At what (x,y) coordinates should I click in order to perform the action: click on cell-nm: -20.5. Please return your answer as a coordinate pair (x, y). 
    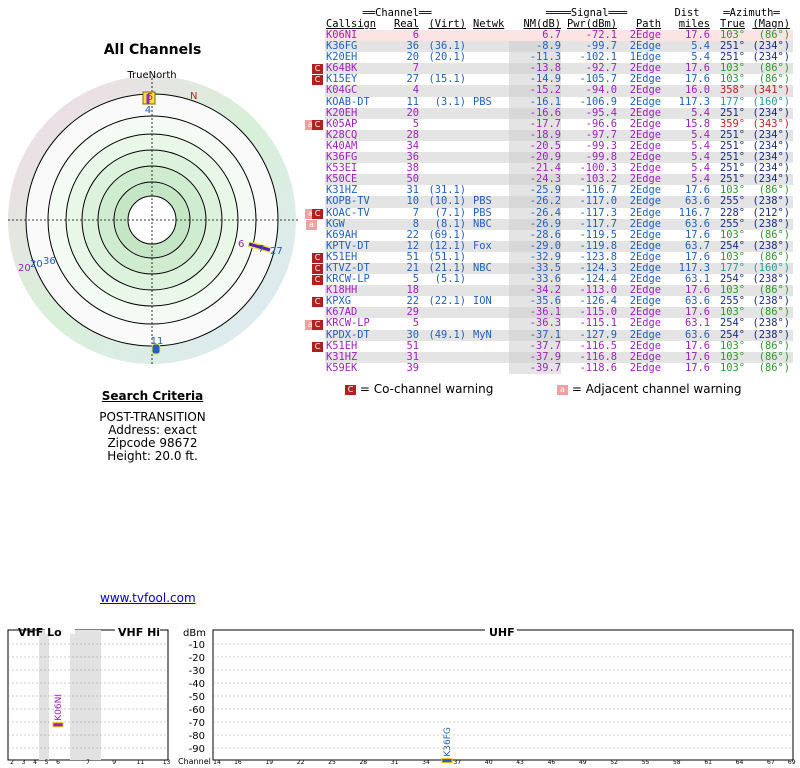
    Looking at the image, I should click on (535, 146).